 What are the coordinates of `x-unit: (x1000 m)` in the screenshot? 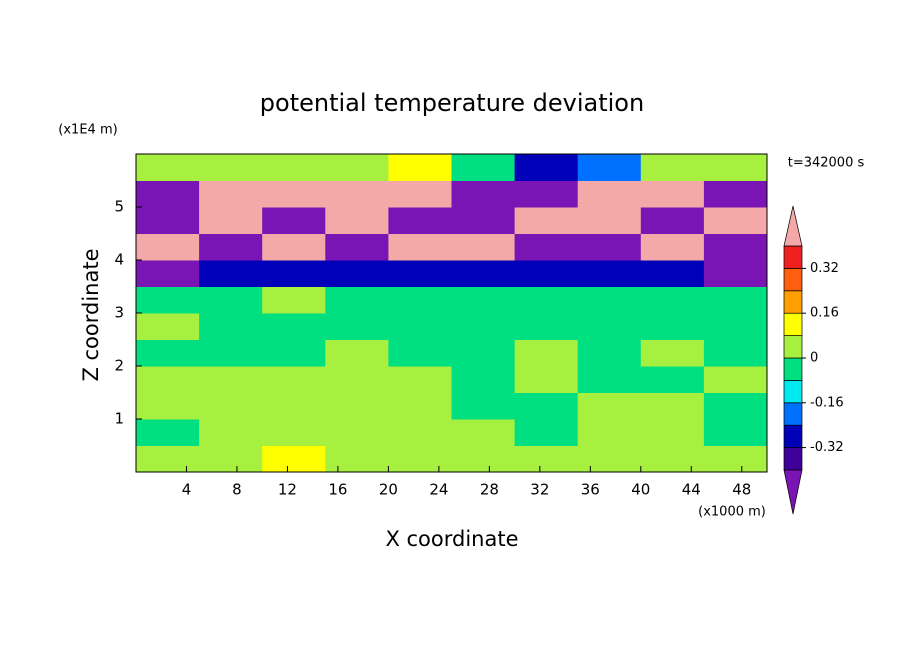 It's located at (732, 512).